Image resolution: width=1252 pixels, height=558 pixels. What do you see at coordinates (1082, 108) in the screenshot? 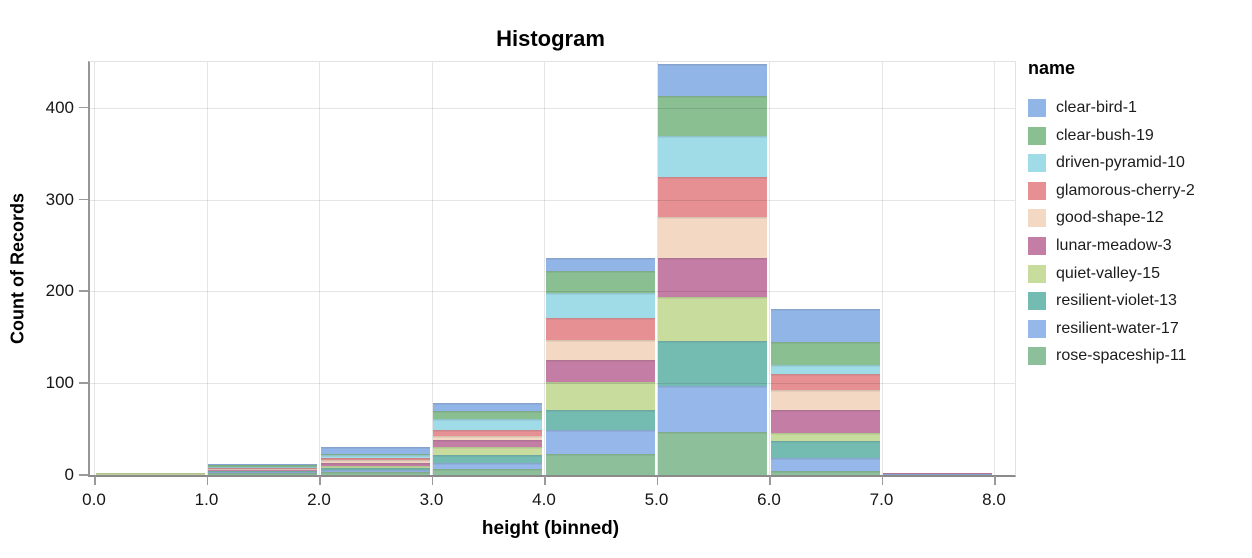
I see `legend-item: clear-bird-1` at bounding box center [1082, 108].